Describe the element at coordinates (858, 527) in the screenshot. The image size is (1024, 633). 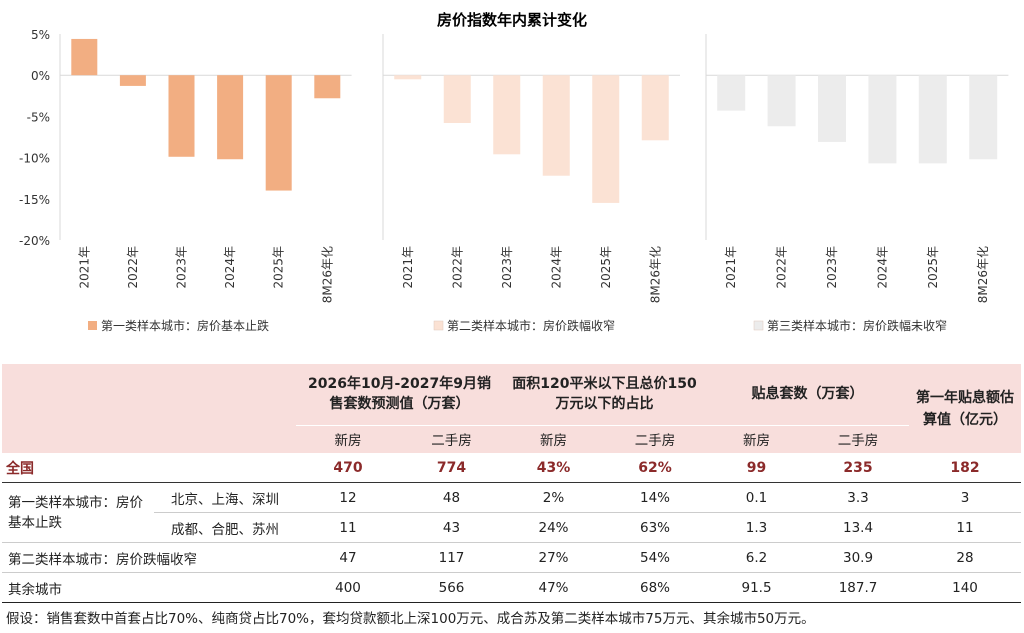
I see `cell: 13.4` at that location.